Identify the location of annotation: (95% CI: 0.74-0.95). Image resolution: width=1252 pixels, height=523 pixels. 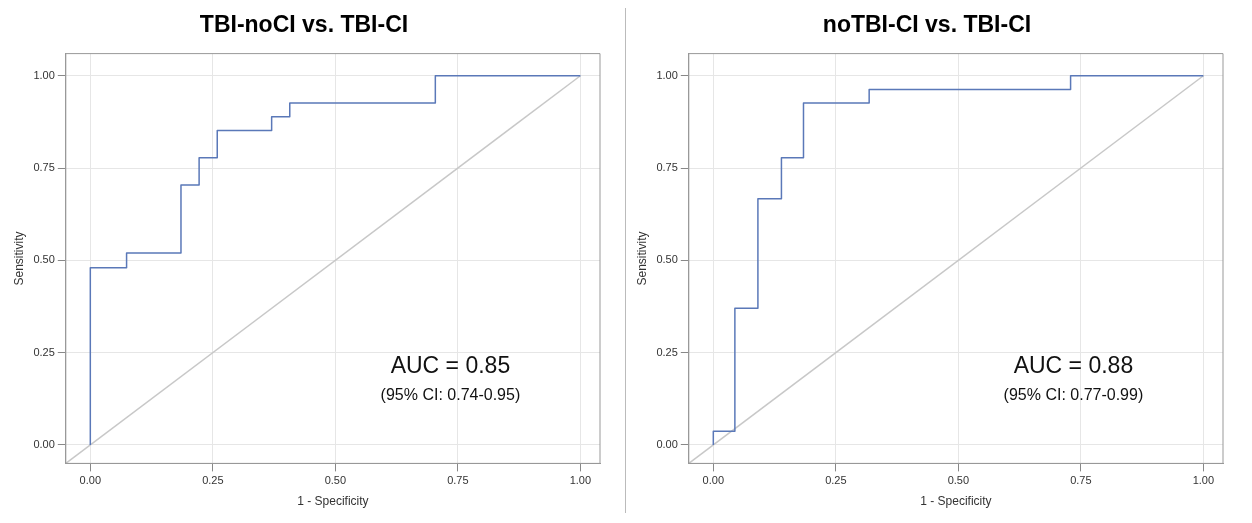
(450, 395).